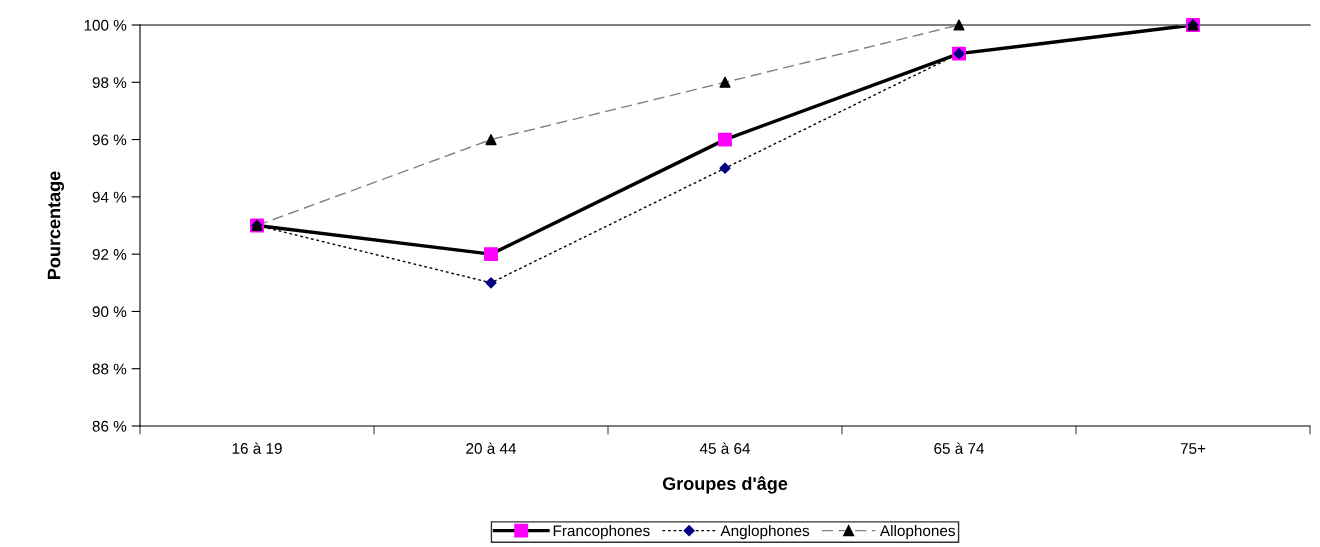 The height and width of the screenshot is (547, 1320). What do you see at coordinates (109, 369) in the screenshot?
I see `y-tick-label: 88 %` at bounding box center [109, 369].